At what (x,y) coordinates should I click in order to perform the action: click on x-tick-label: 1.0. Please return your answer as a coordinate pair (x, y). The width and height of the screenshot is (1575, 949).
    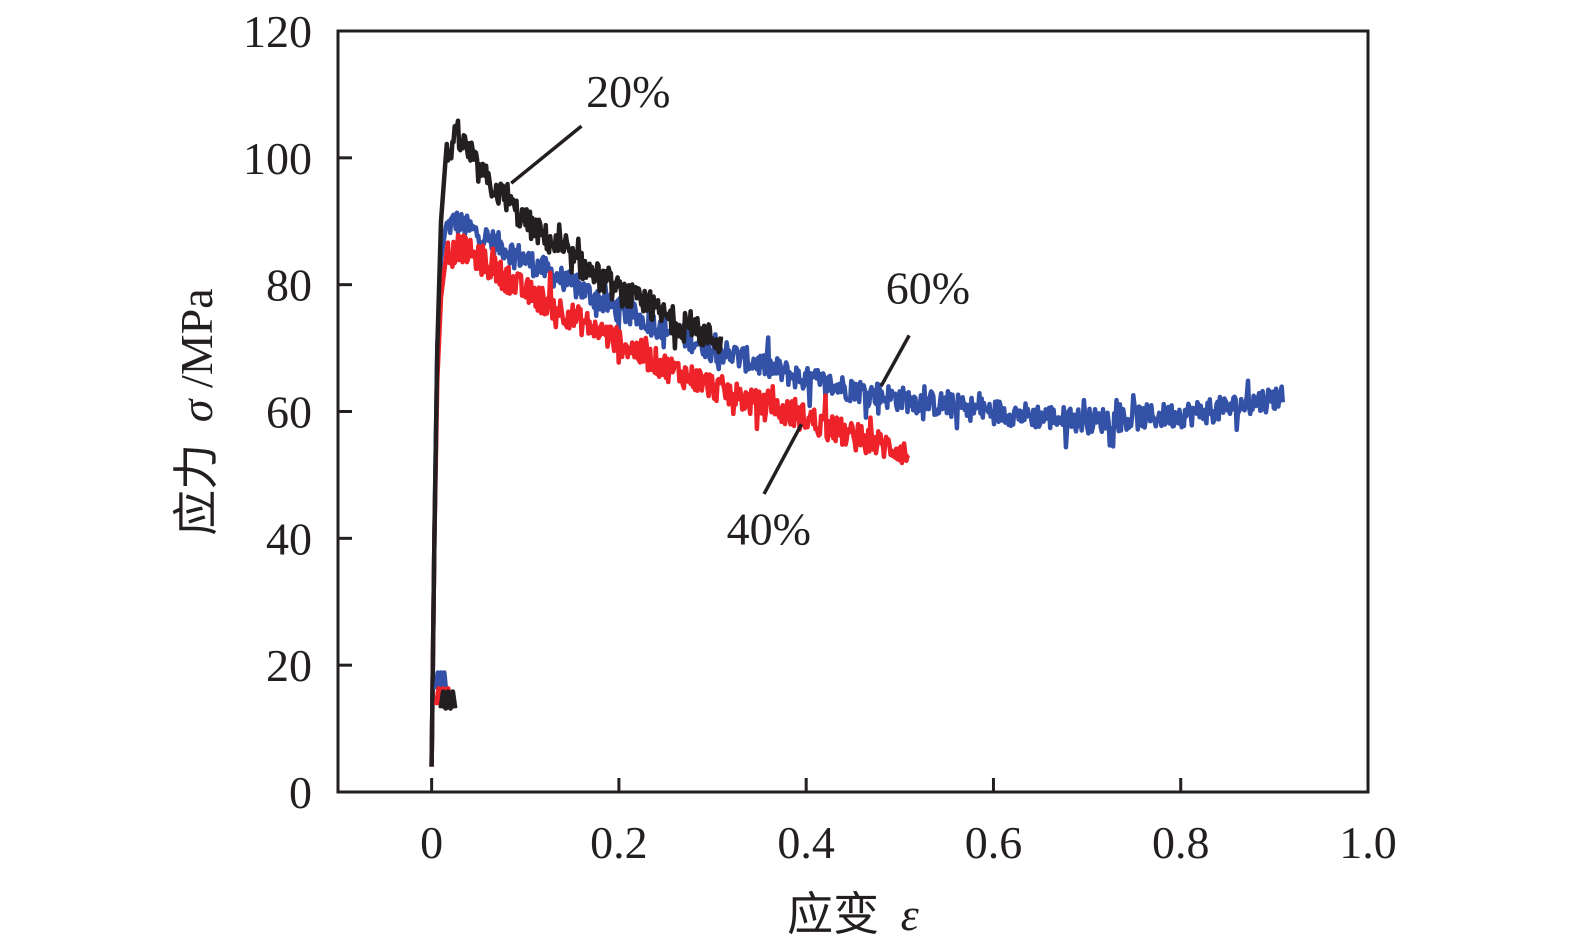
    Looking at the image, I should click on (1368, 842).